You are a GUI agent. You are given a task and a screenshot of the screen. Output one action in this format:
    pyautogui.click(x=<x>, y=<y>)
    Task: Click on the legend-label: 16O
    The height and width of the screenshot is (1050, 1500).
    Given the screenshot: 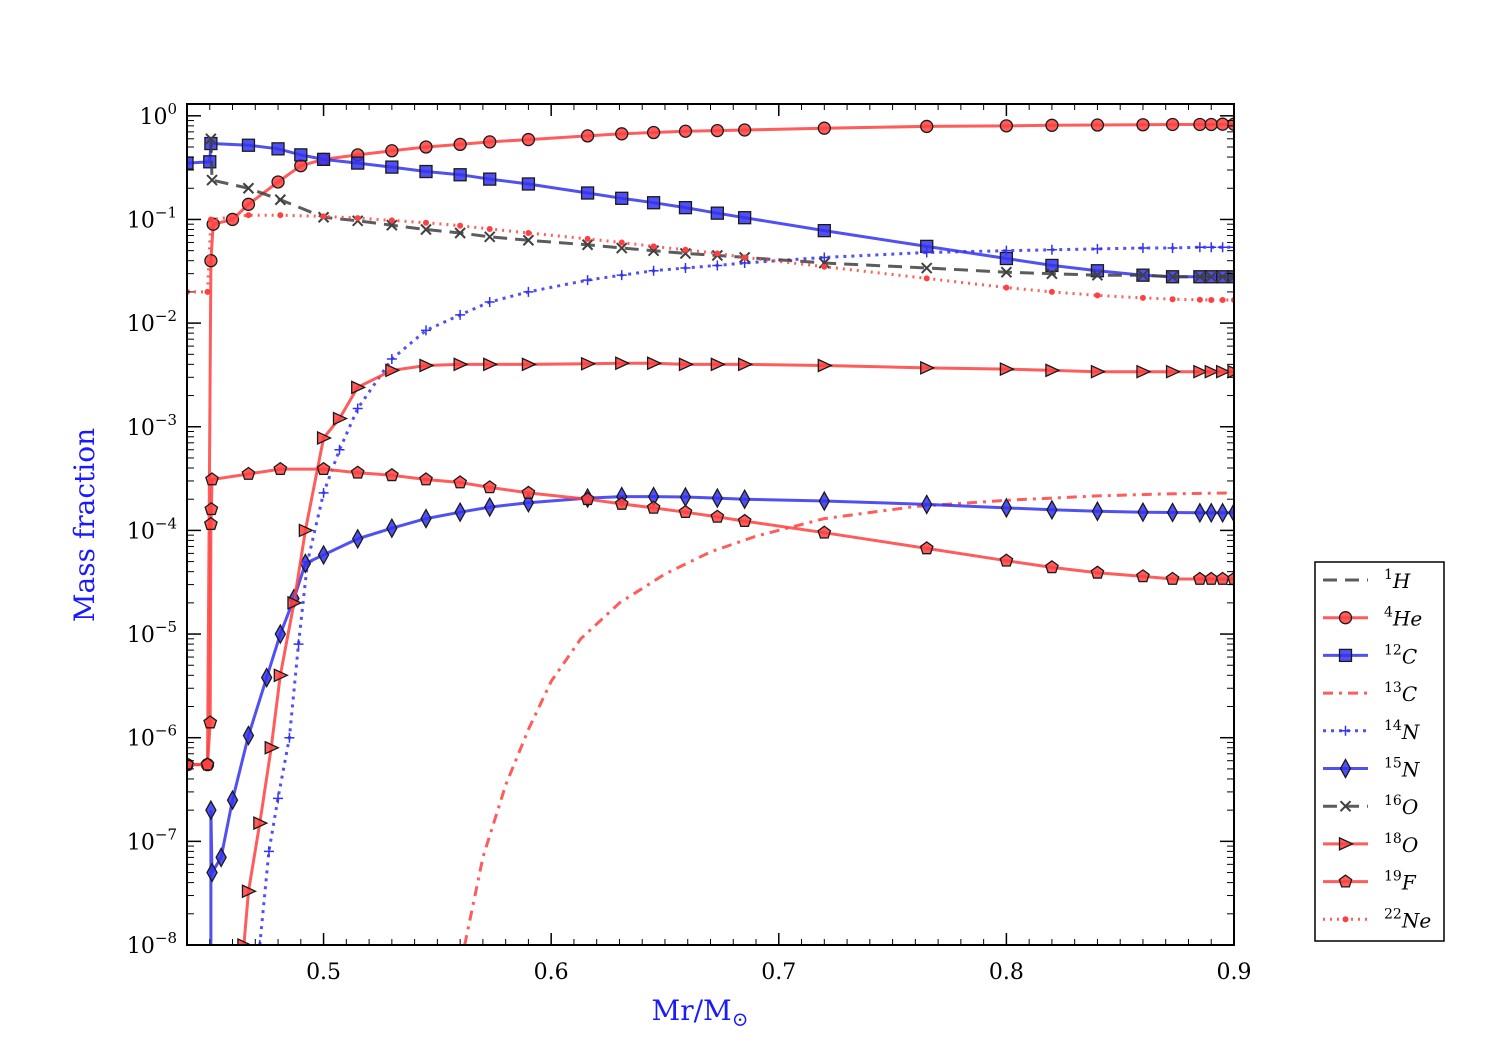 What is the action you would take?
    pyautogui.click(x=1401, y=806)
    